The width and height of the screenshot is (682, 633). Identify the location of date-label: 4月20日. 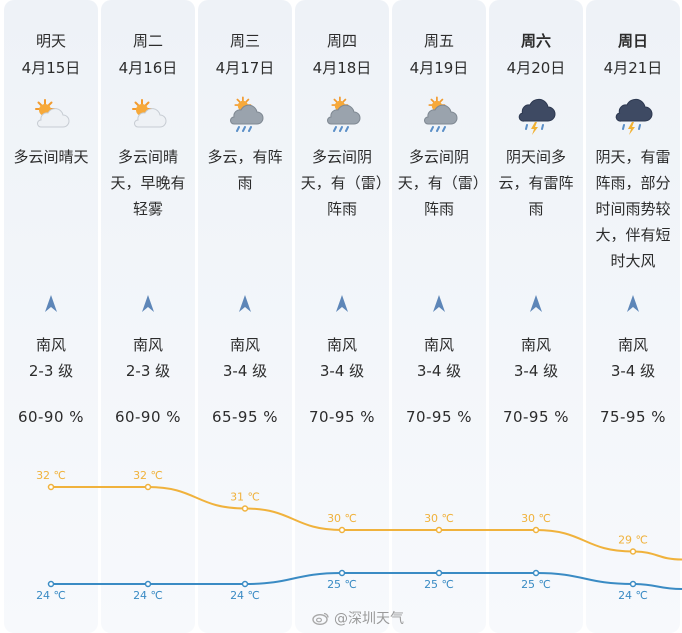
(536, 68).